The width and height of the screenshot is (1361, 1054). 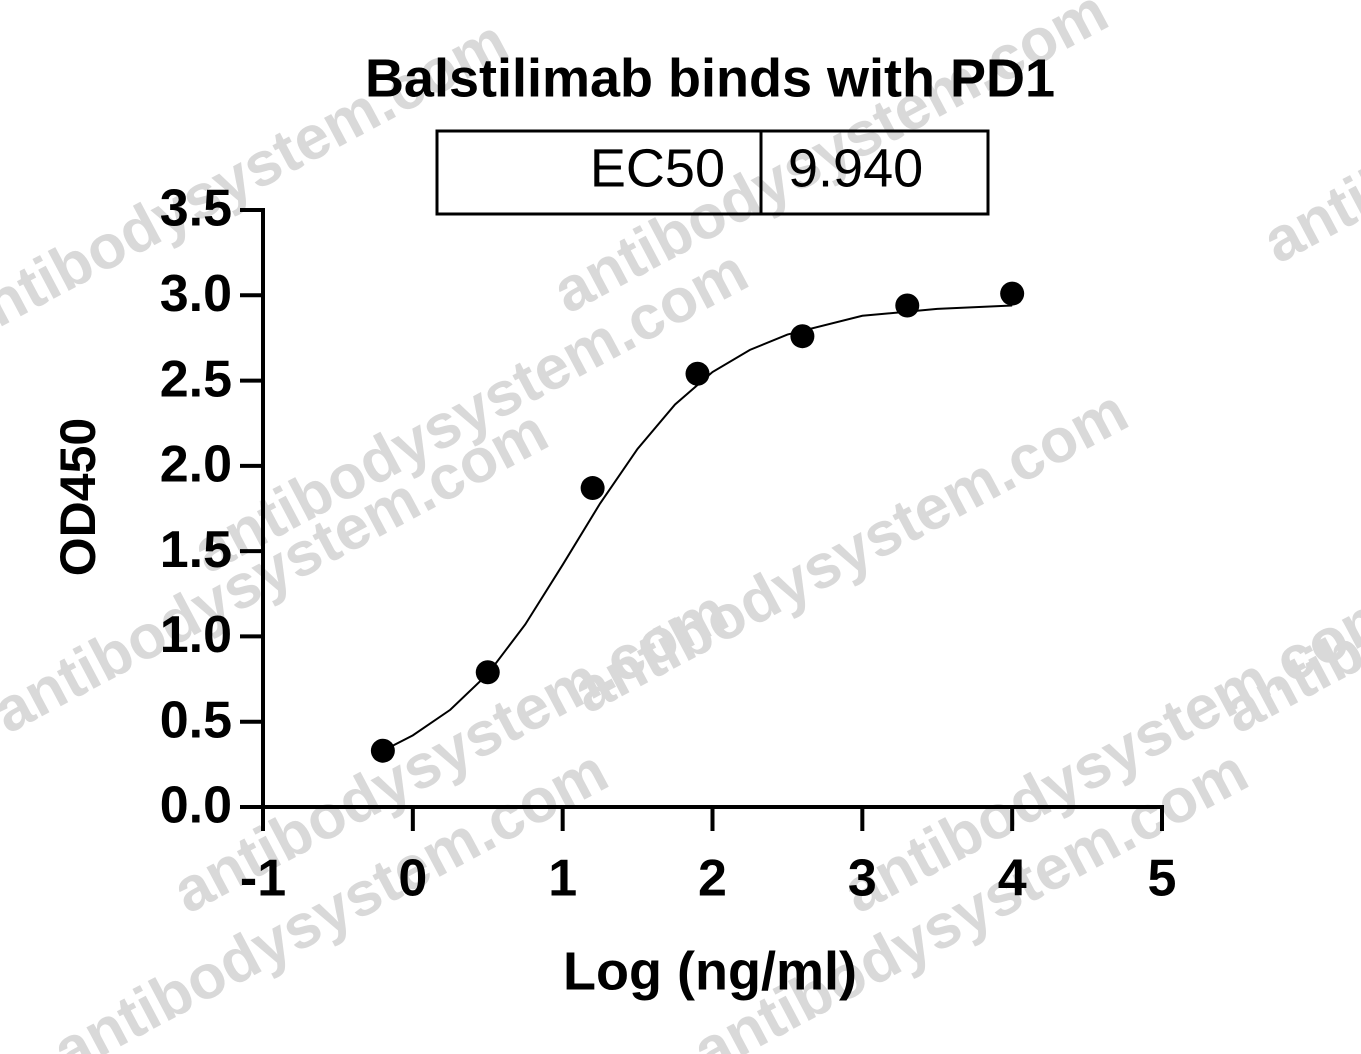 I want to click on ec50-box, so click(x=712, y=172).